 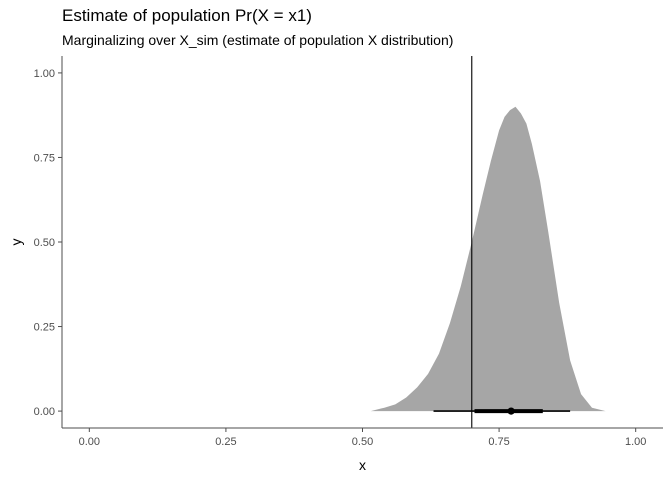 I want to click on x-tick-label: 0.50, so click(x=362, y=442).